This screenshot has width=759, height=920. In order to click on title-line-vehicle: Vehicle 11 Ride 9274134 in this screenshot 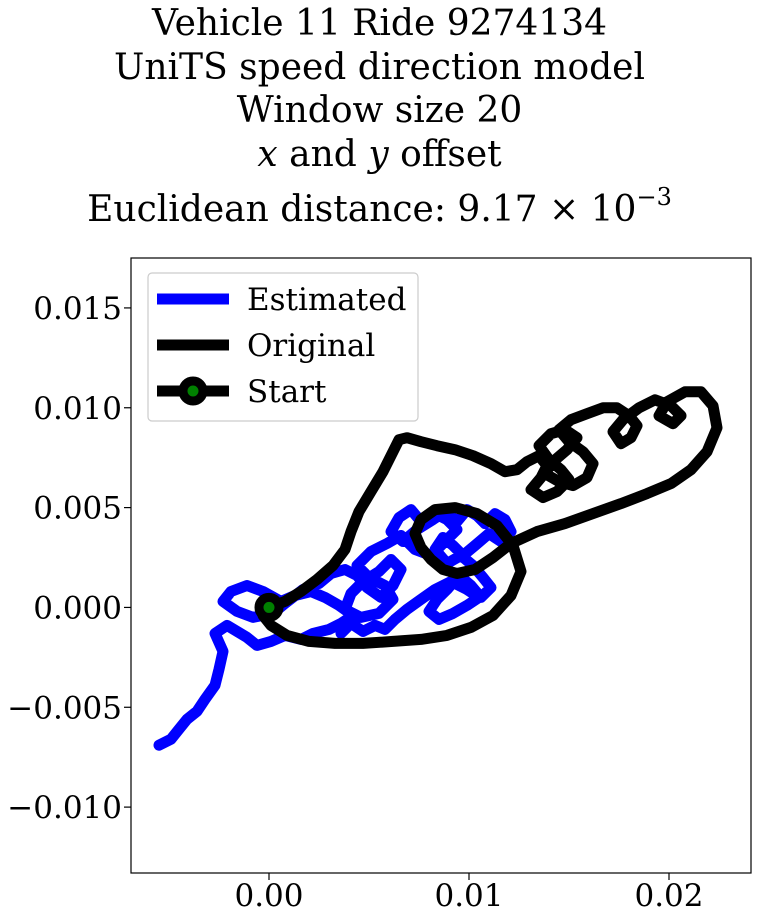, I will do `click(379, 23)`.